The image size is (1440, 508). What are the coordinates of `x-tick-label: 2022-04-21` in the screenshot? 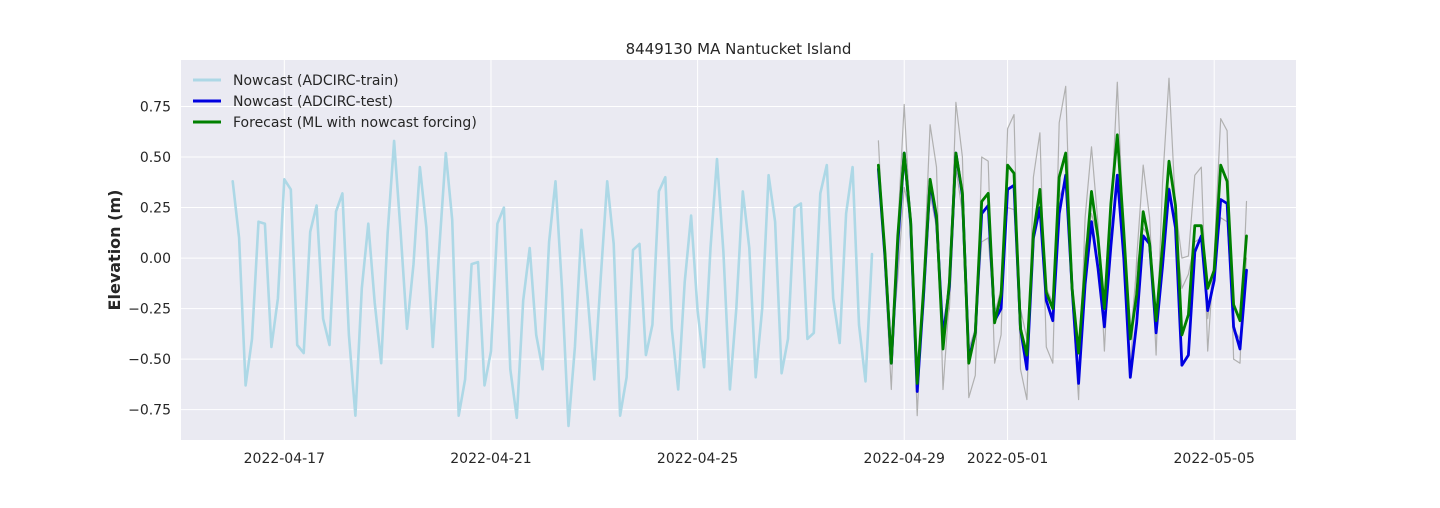 It's located at (490, 459).